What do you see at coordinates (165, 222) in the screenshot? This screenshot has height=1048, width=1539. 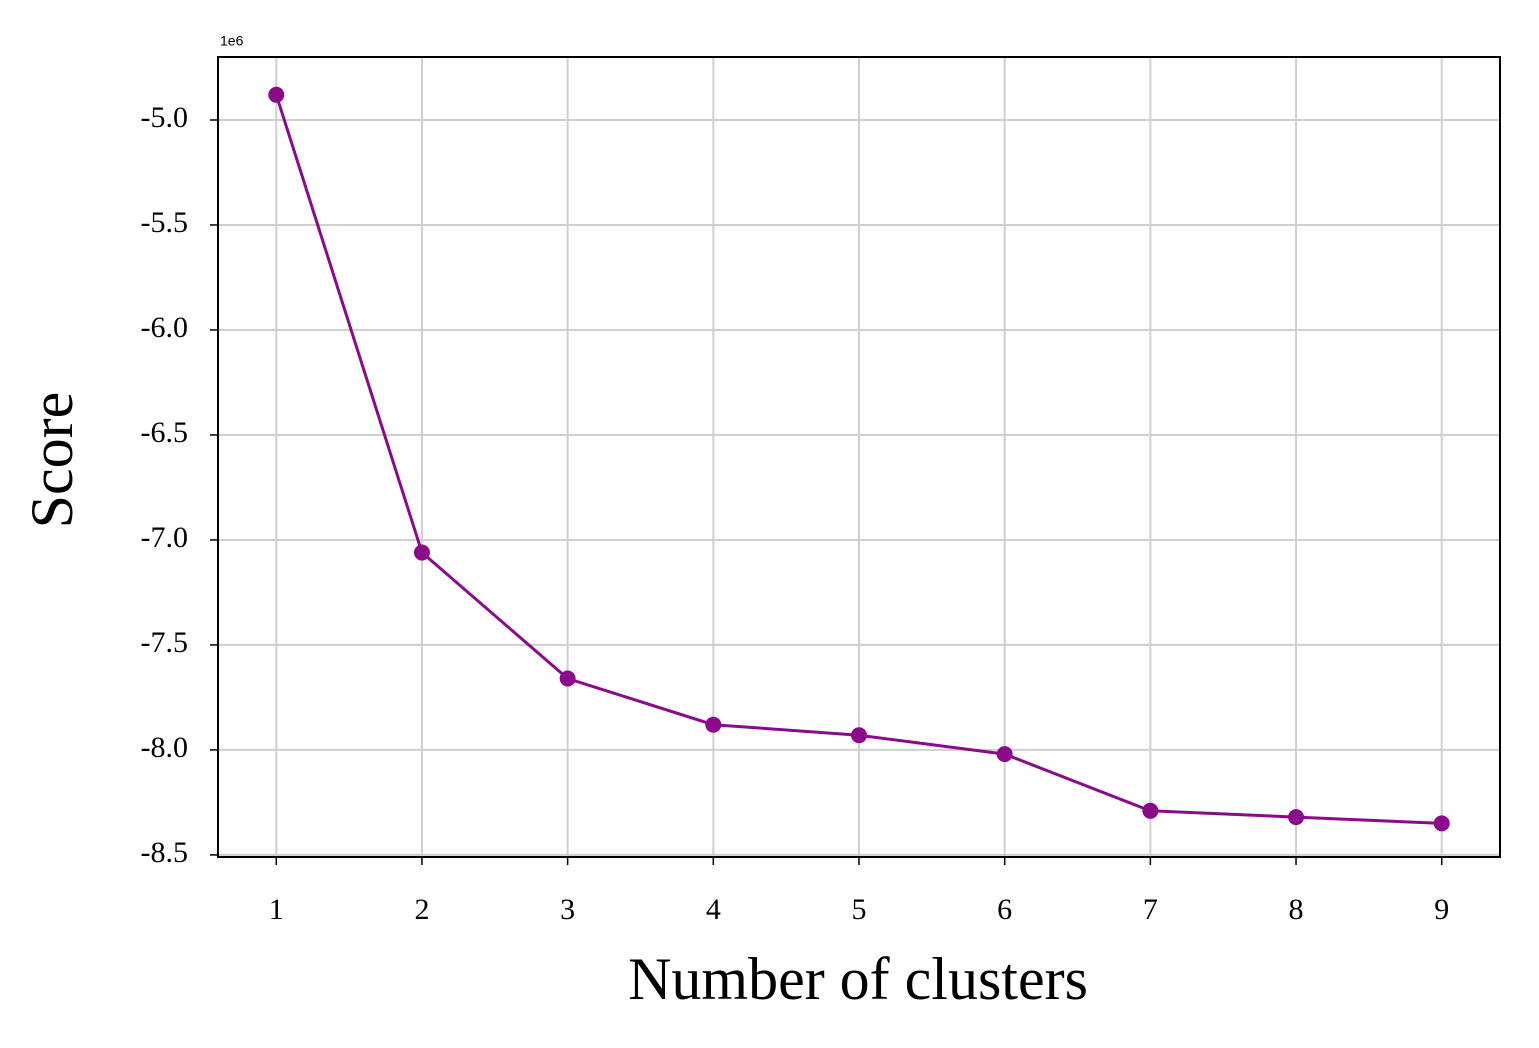 I see `y-tick-label: -5.5` at bounding box center [165, 222].